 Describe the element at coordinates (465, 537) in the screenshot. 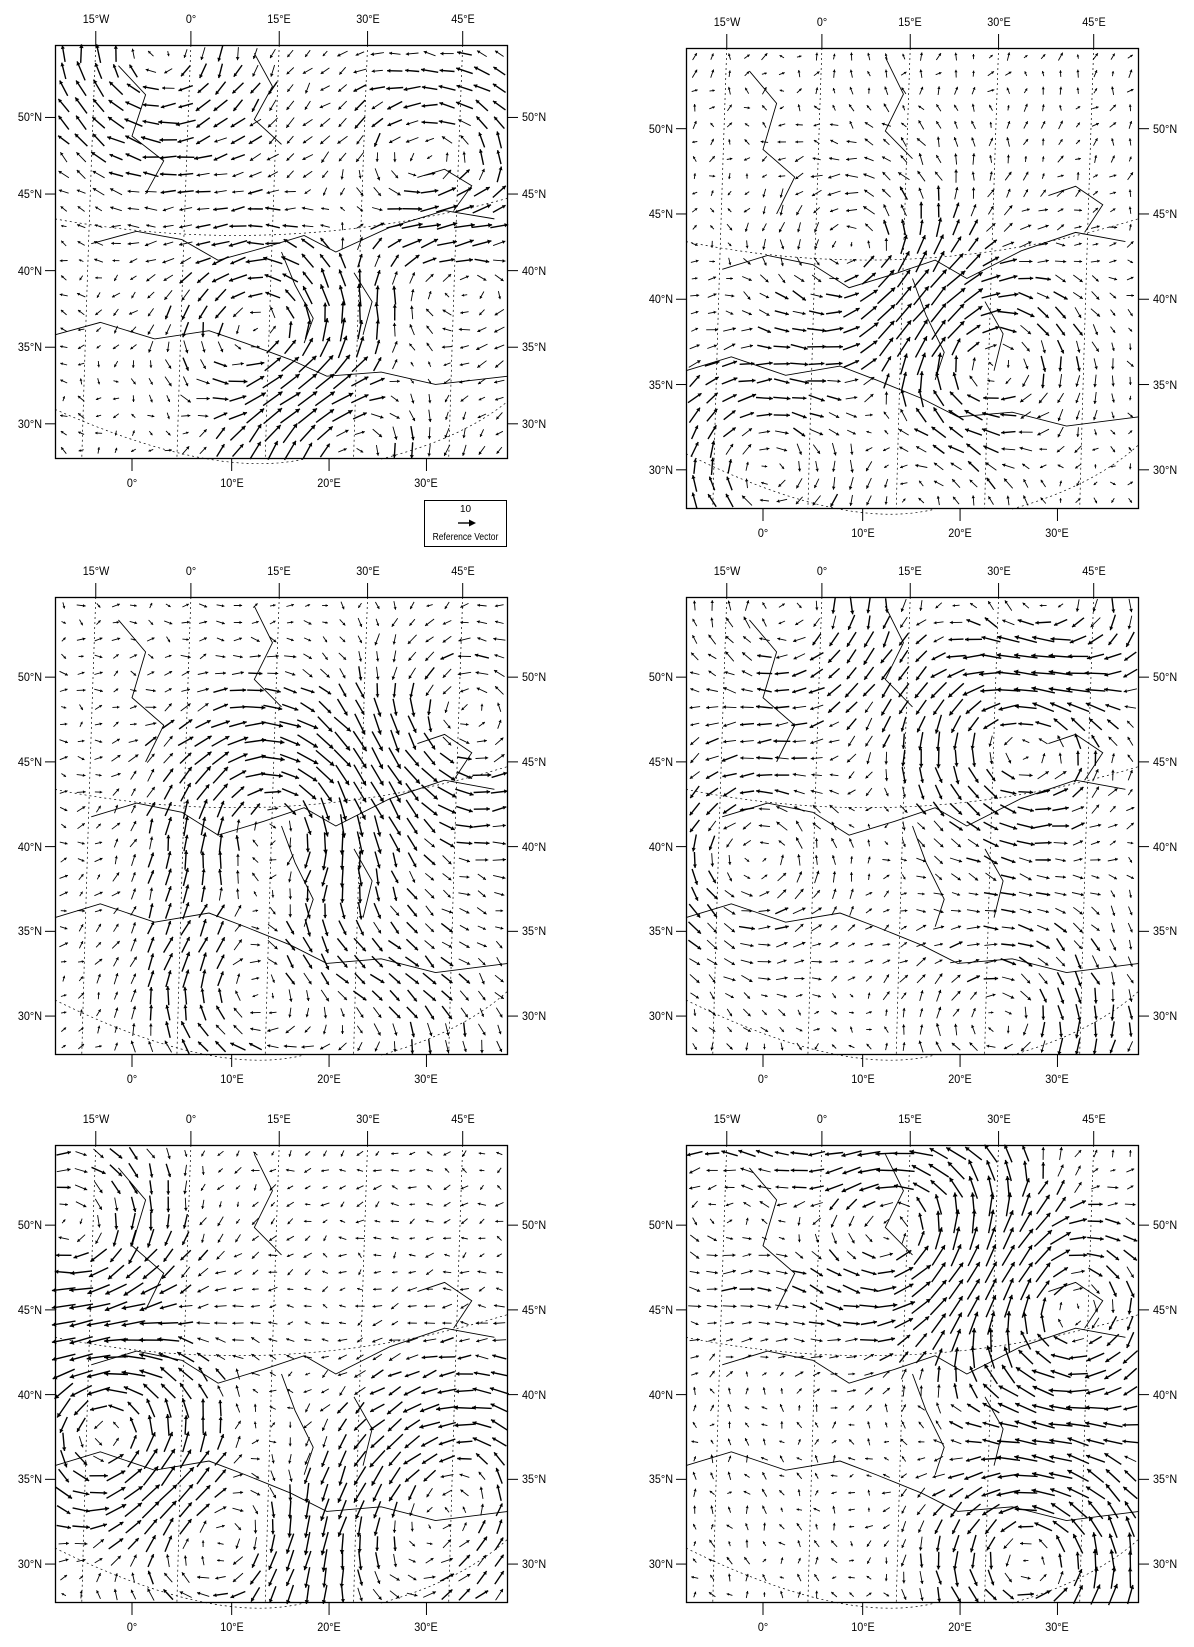

I see `reference-vector-label: Reference Vector` at that location.